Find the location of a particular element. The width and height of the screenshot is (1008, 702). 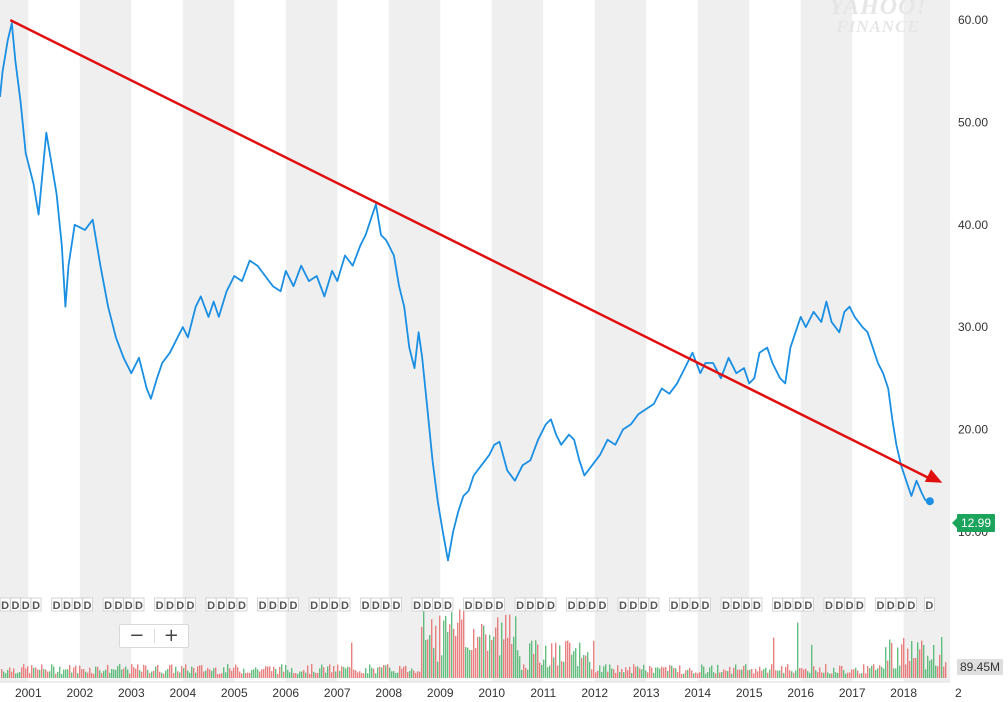

zoom-in-button: + is located at coordinates (171, 635).